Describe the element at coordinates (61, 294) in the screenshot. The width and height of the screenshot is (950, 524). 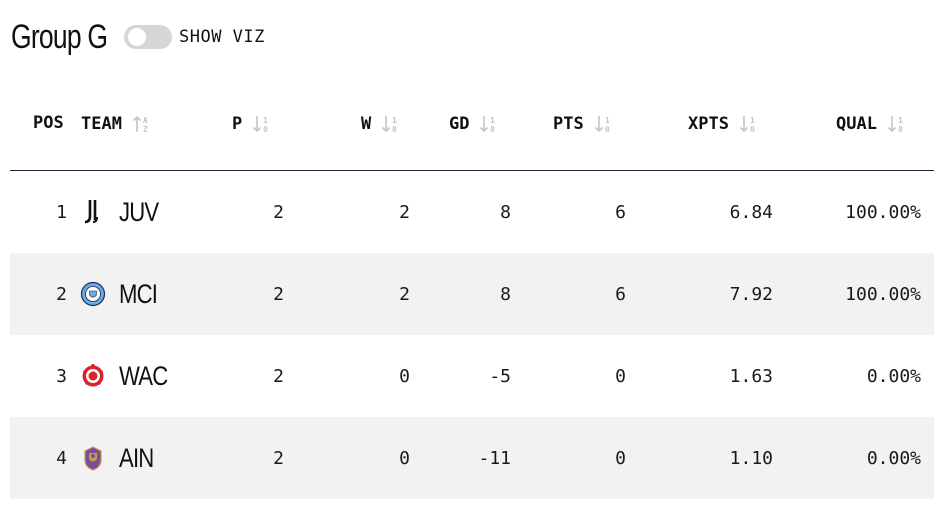
I see `pos-cell: 2` at that location.